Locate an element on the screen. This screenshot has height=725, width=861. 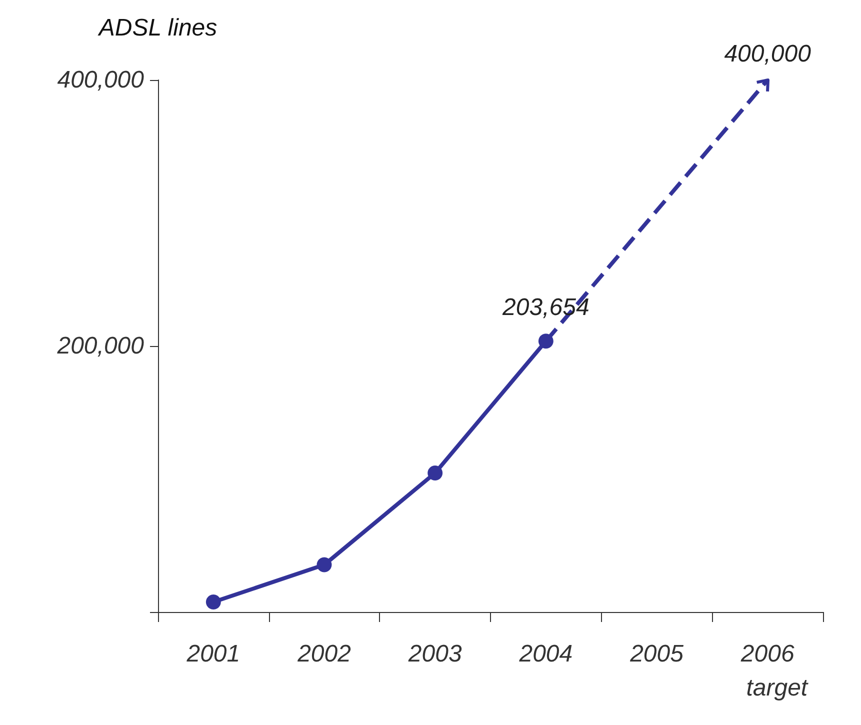
x-tick-label: 2005 is located at coordinates (656, 654).